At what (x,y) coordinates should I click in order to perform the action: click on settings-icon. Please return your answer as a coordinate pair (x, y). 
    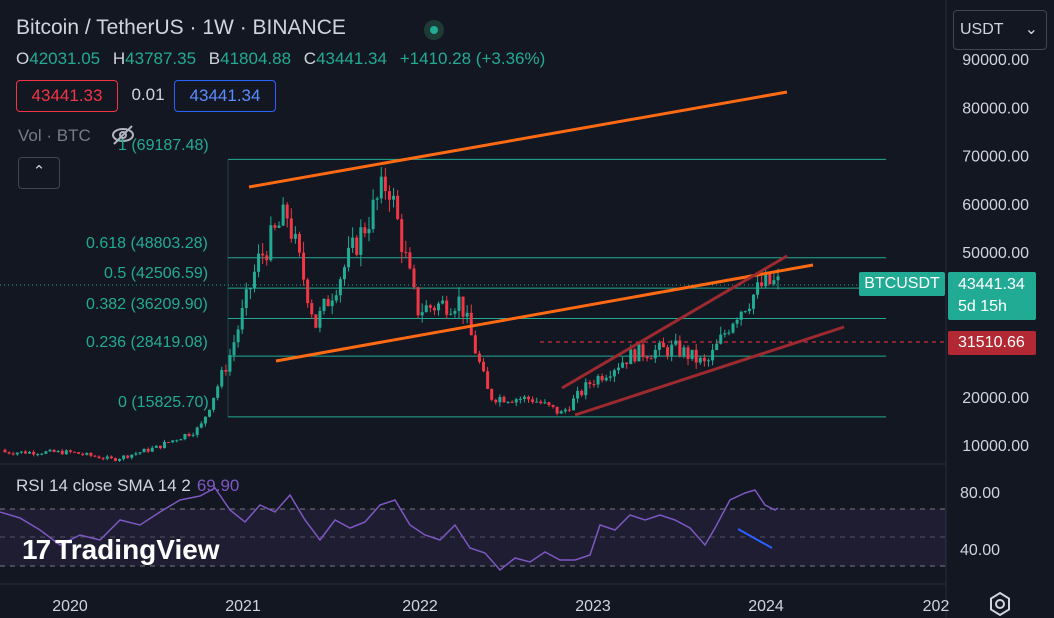
    Looking at the image, I should click on (1000, 604).